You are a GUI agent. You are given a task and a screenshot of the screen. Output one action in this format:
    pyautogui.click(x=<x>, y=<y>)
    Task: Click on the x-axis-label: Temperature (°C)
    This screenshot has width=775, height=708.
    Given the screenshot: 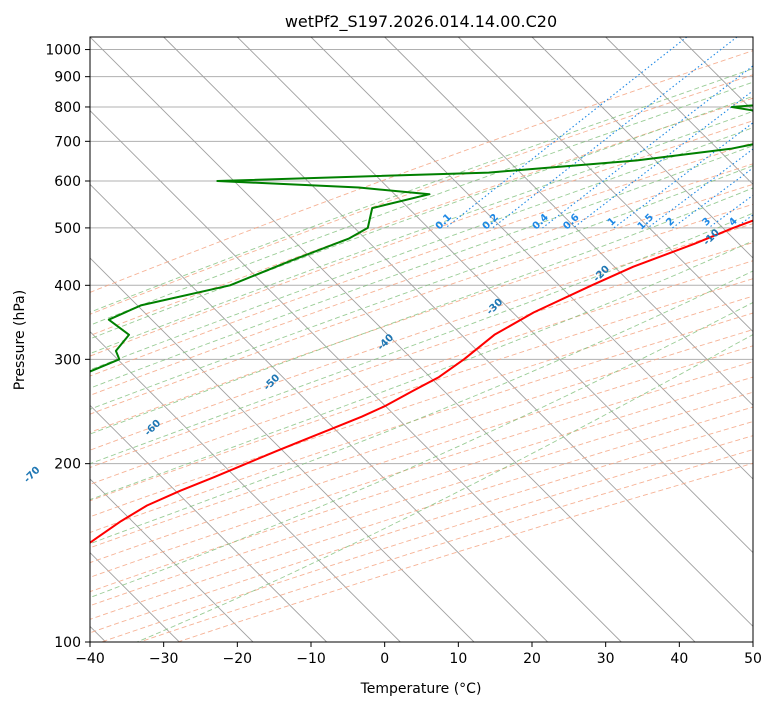 What is the action you would take?
    pyautogui.click(x=421, y=689)
    